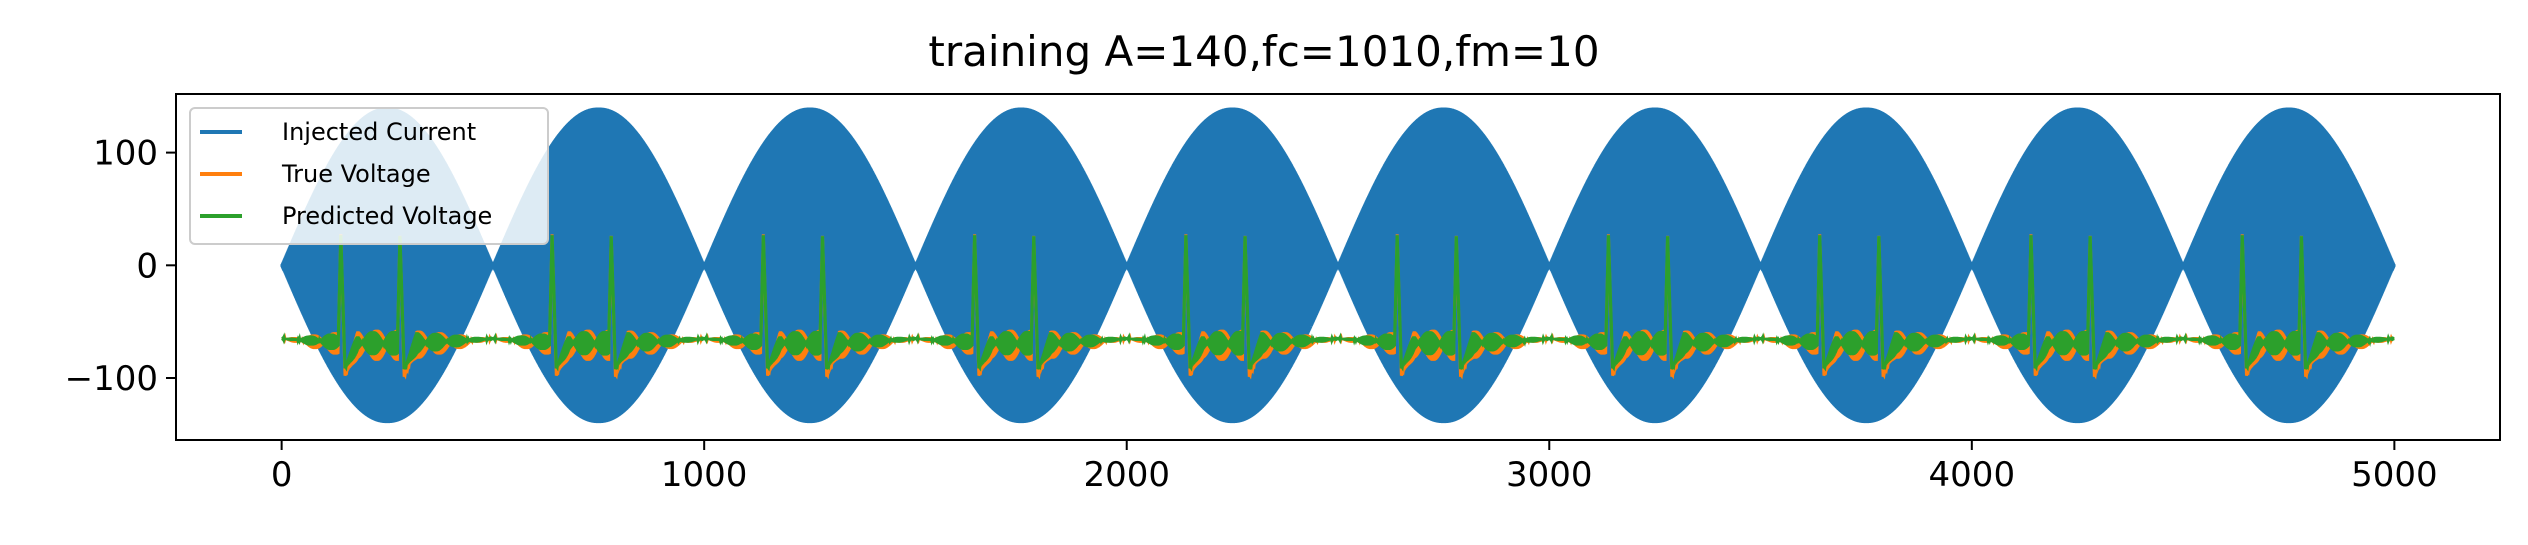  Describe the element at coordinates (2394, 475) in the screenshot. I see `x-tick-label: 5000` at that location.